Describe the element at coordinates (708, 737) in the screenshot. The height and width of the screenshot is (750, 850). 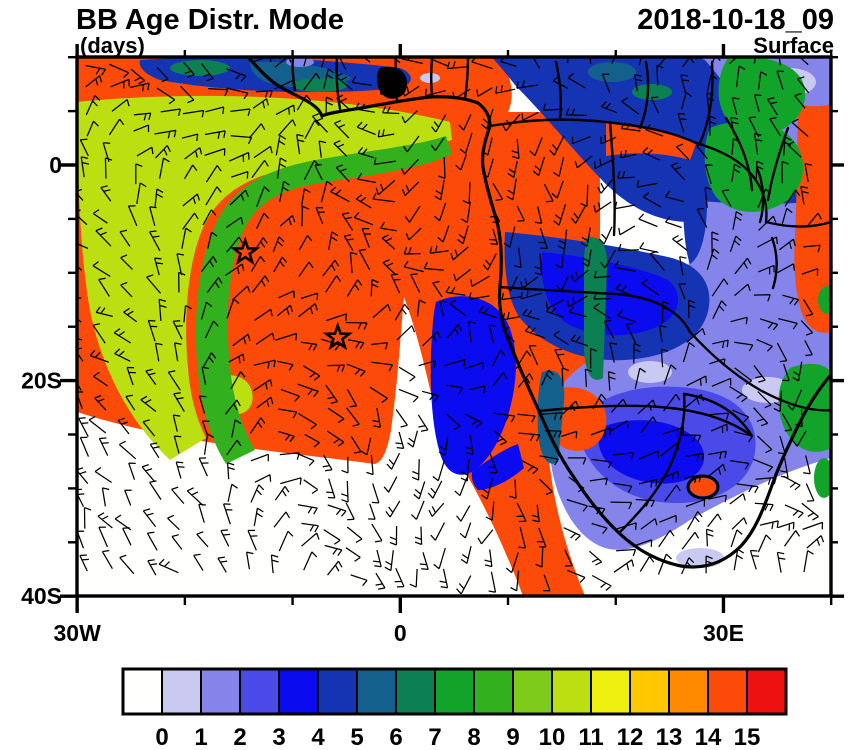
I see `colorbar-tick-label: 14` at that location.